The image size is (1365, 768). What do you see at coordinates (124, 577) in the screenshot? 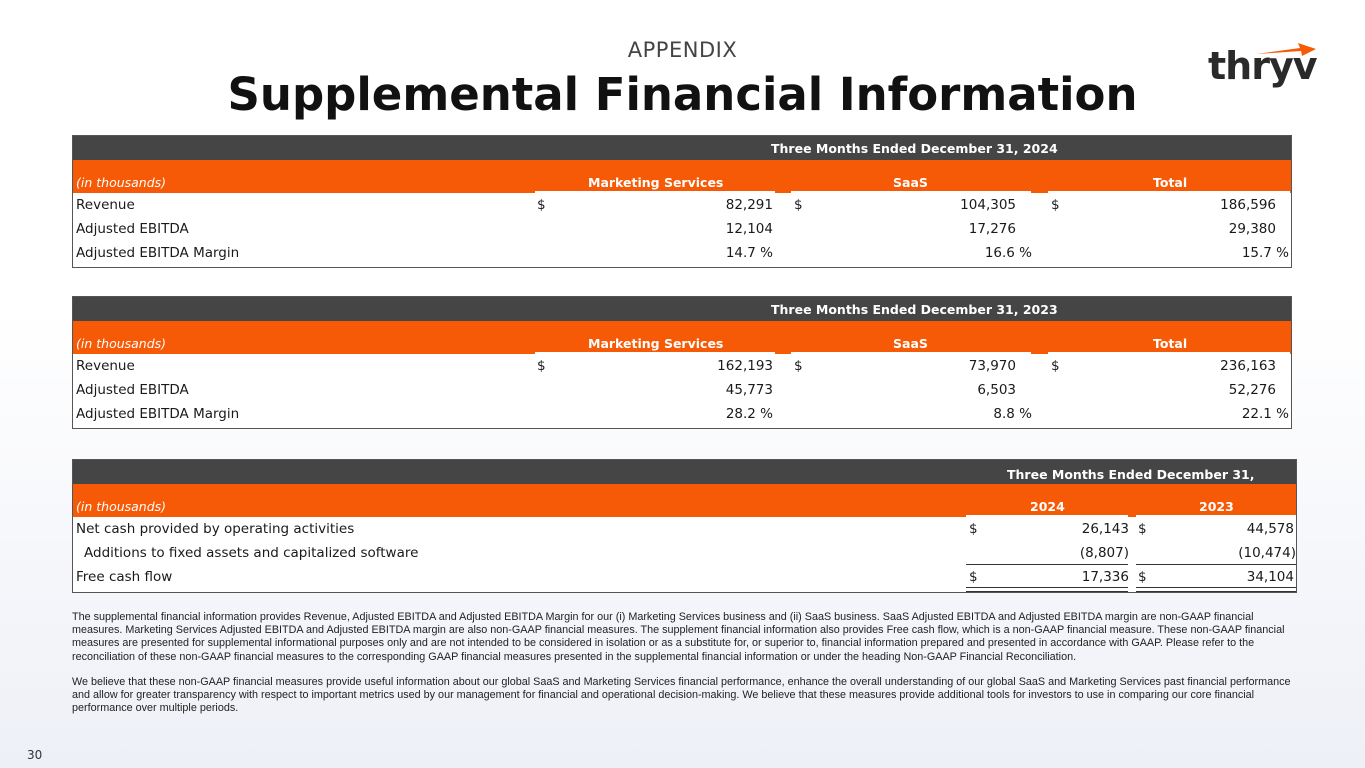
I see `row-label: Free cash flow` at bounding box center [124, 577].